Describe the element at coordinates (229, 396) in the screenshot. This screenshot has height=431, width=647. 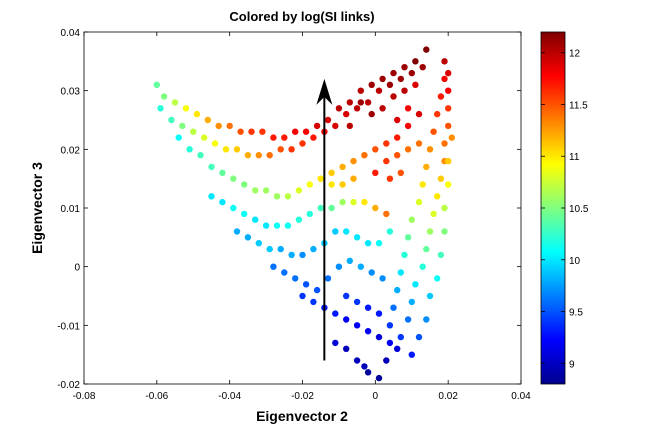
I see `x-tick-label: -0.04` at that location.